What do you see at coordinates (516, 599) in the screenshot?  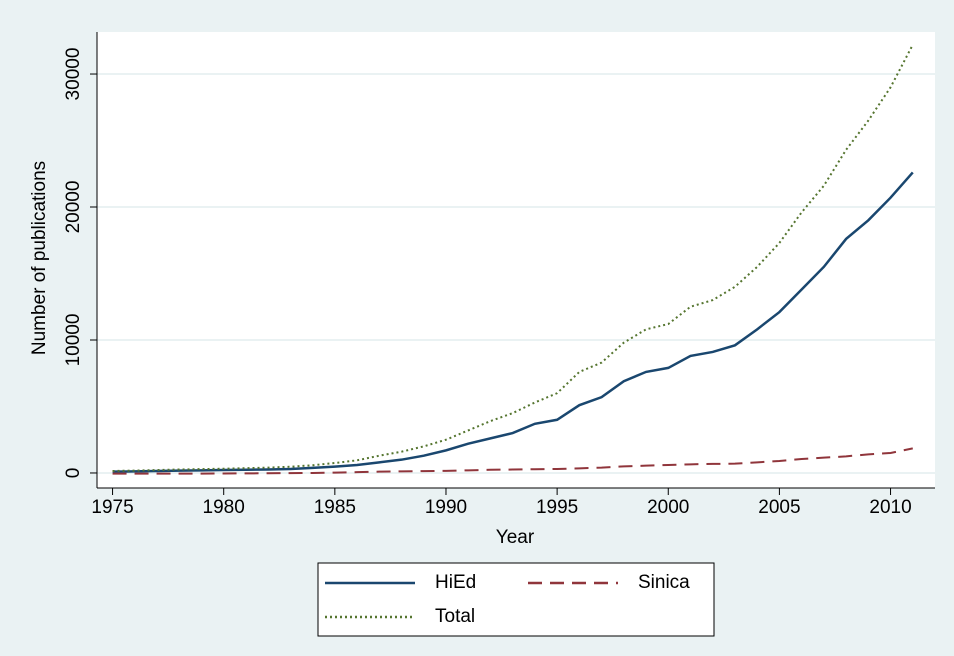 I see `legend` at bounding box center [516, 599].